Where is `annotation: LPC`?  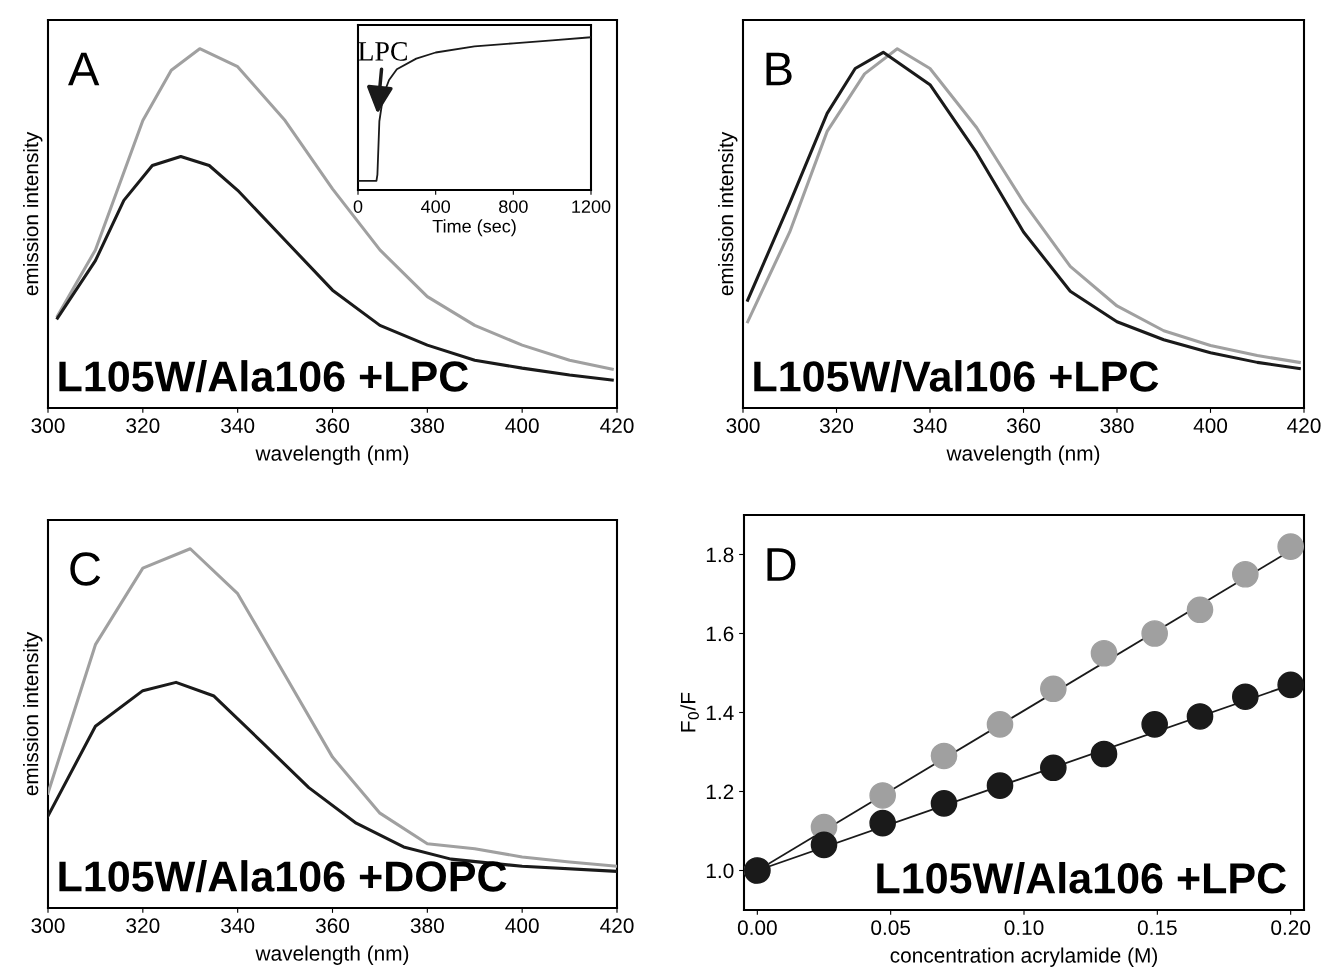 annotation: LPC is located at coordinates (382, 51).